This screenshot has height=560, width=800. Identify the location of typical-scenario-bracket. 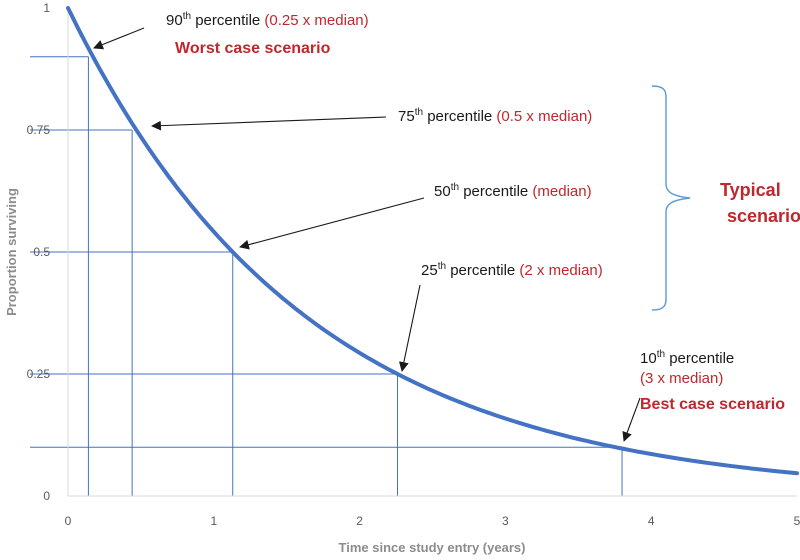
(671, 198).